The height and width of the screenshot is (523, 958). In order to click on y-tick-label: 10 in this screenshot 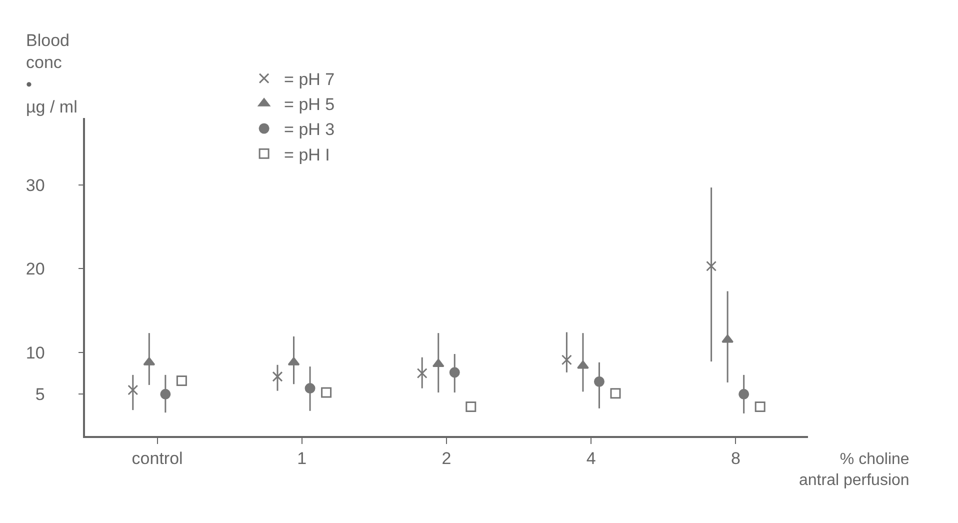, I will do `click(35, 352)`.